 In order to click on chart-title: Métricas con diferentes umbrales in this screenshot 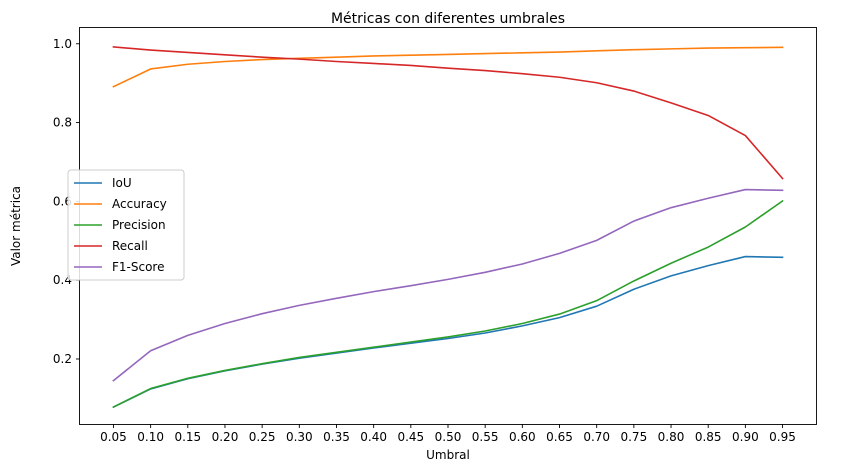, I will do `click(448, 19)`.